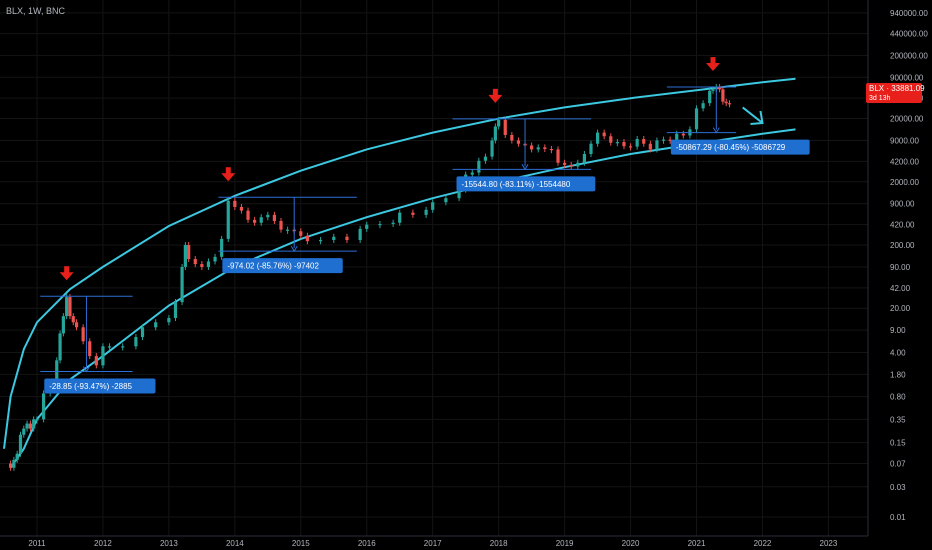  What do you see at coordinates (829, 543) in the screenshot?
I see `x-tick-label: 2023` at bounding box center [829, 543].